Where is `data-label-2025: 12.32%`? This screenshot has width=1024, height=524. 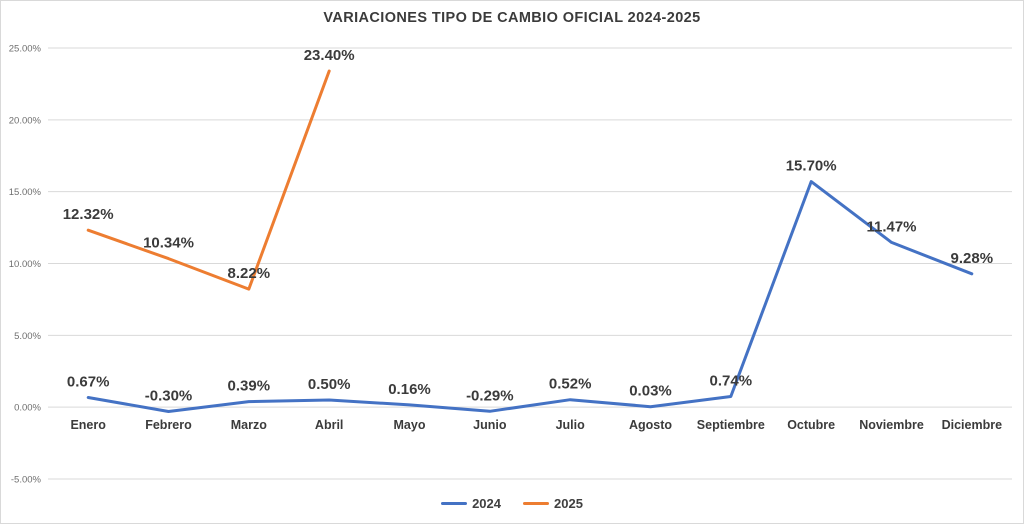
data-label-2025: 12.32% is located at coordinates (88, 214).